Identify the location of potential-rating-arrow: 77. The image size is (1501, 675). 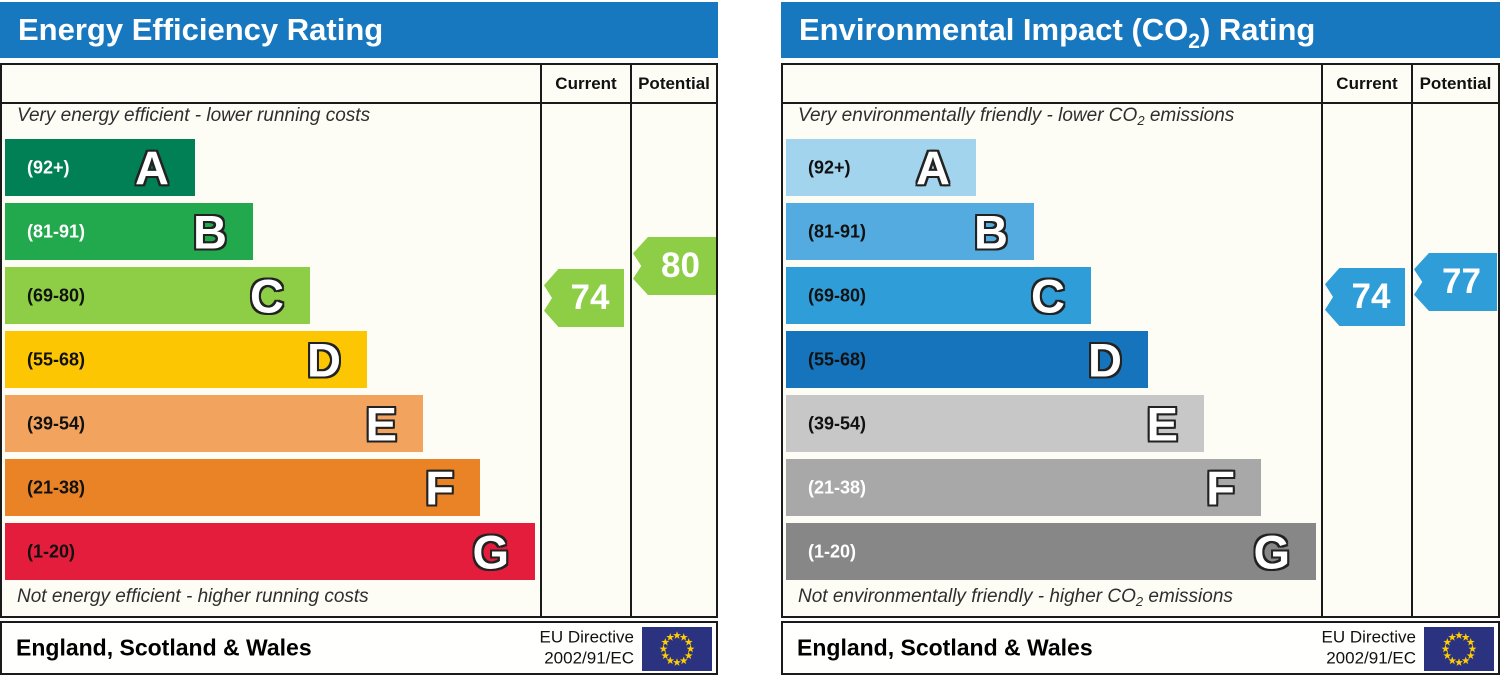
(1455, 282).